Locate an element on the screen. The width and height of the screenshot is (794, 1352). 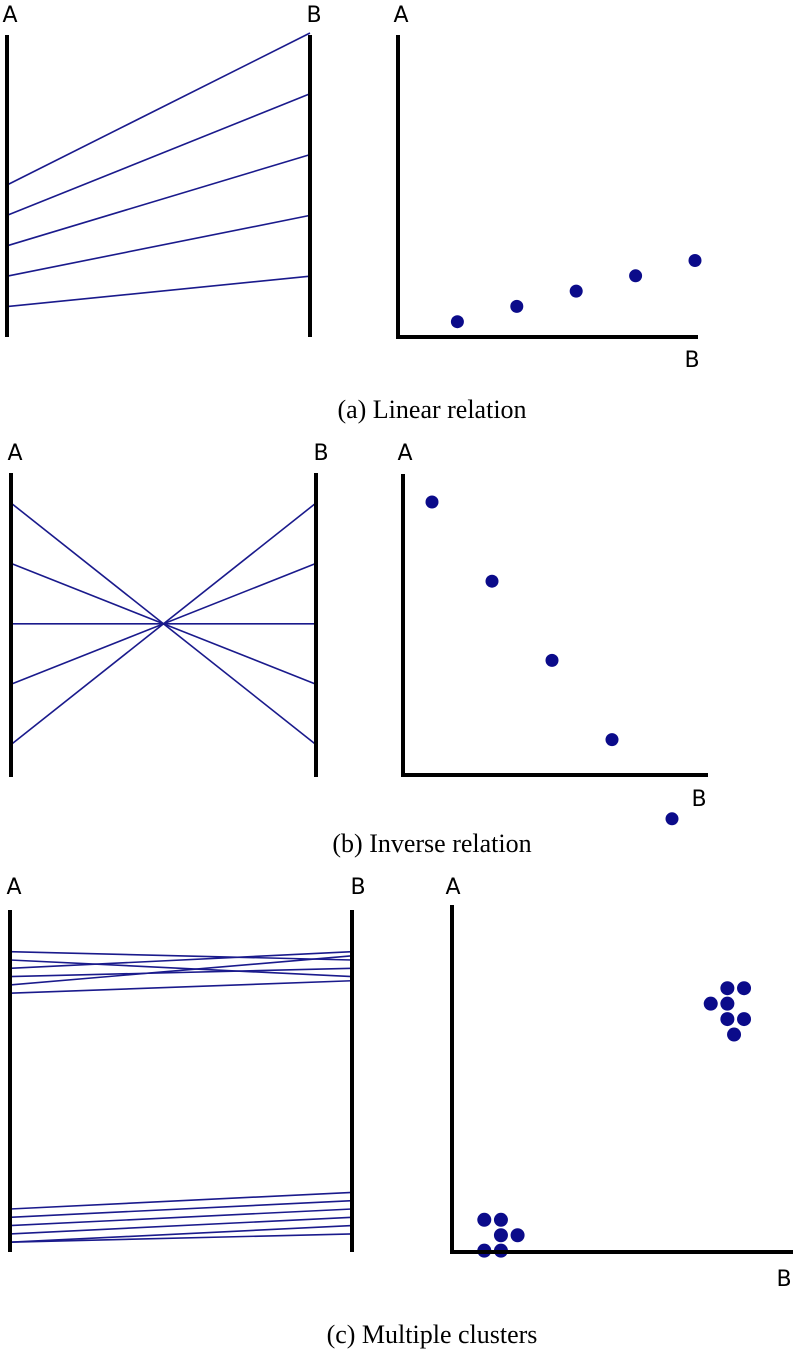
caption-b: (b) Inverse relation is located at coordinates (431, 843).